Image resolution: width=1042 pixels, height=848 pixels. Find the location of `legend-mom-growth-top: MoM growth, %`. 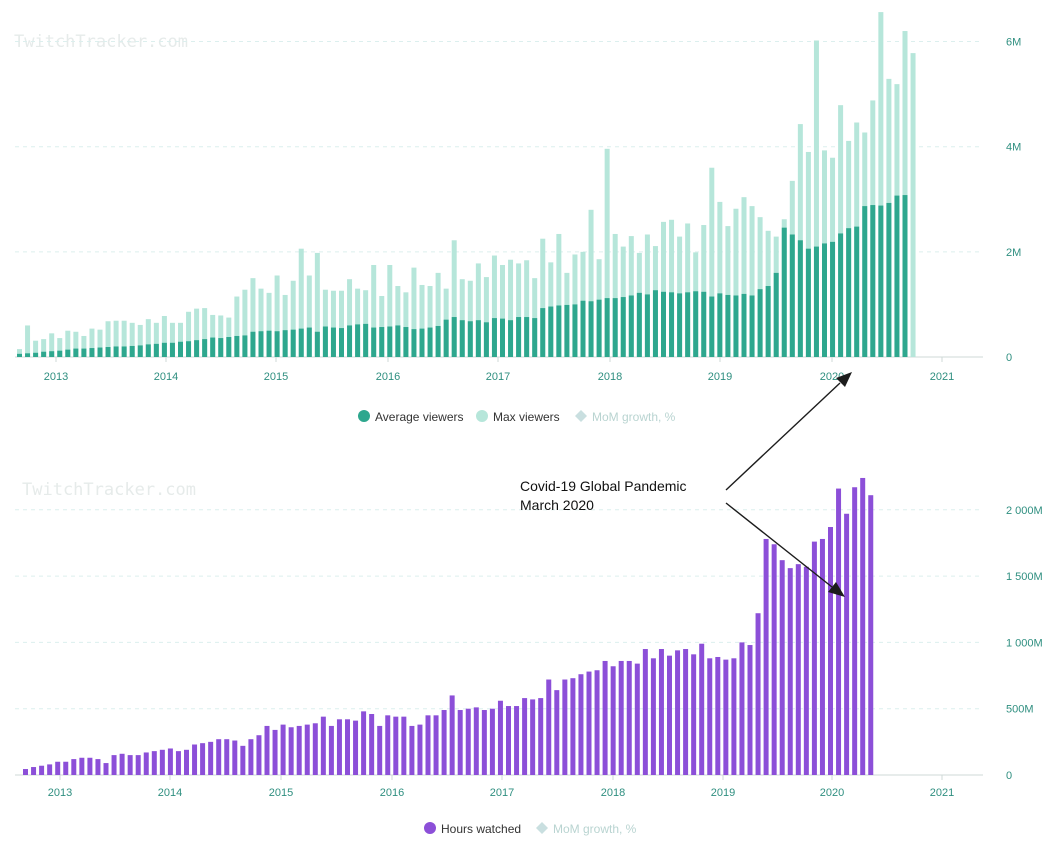

legend-mom-growth-top: MoM growth, % is located at coordinates (634, 417).